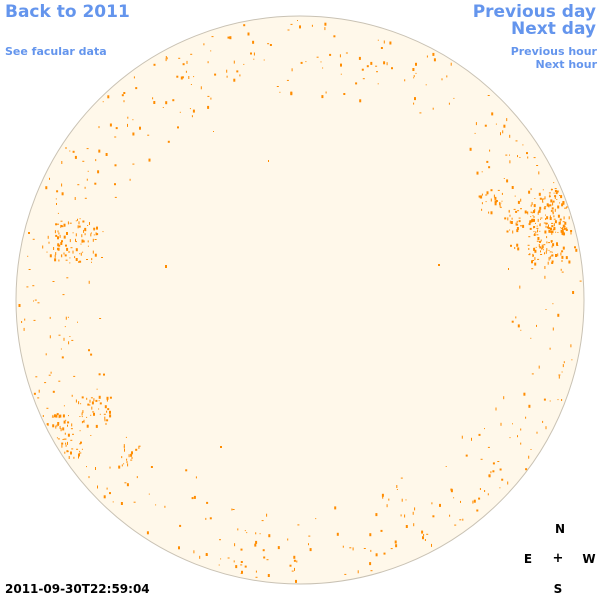 This screenshot has height=600, width=600. What do you see at coordinates (534, 12) in the screenshot?
I see `previous-day-link: Previous day` at bounding box center [534, 12].